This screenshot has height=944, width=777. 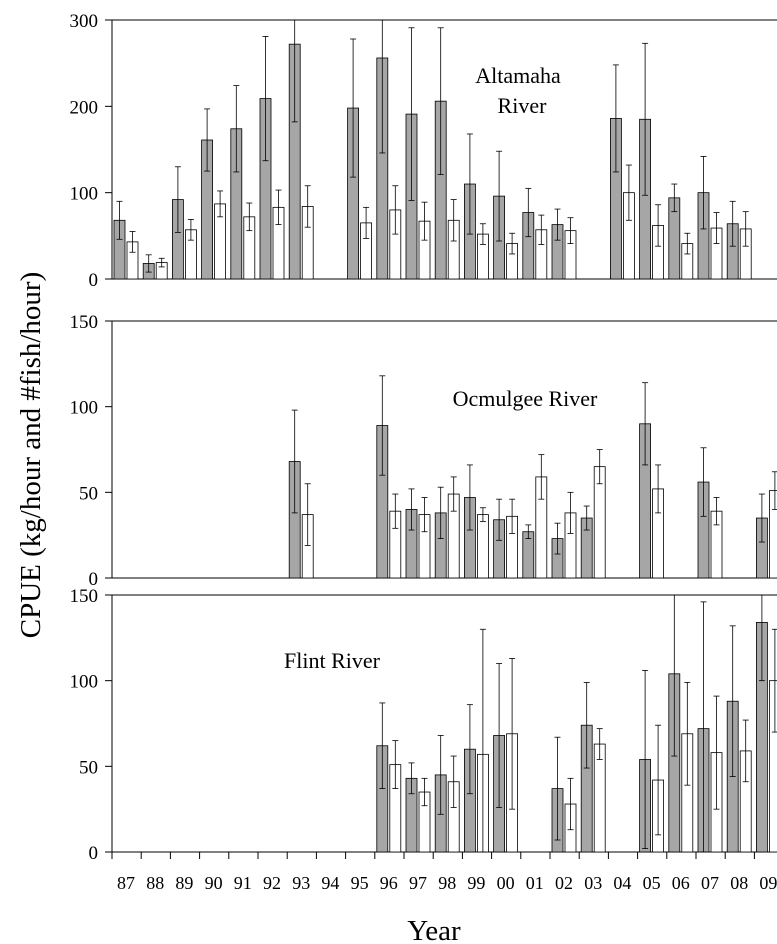 I want to click on x-tick-label-03: 03, so click(x=593, y=883).